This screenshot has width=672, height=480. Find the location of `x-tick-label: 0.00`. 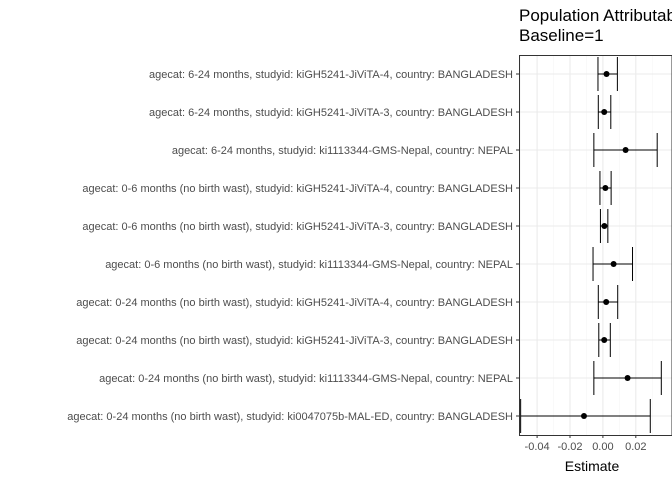

x-tick-label: 0.00 is located at coordinates (602, 447).